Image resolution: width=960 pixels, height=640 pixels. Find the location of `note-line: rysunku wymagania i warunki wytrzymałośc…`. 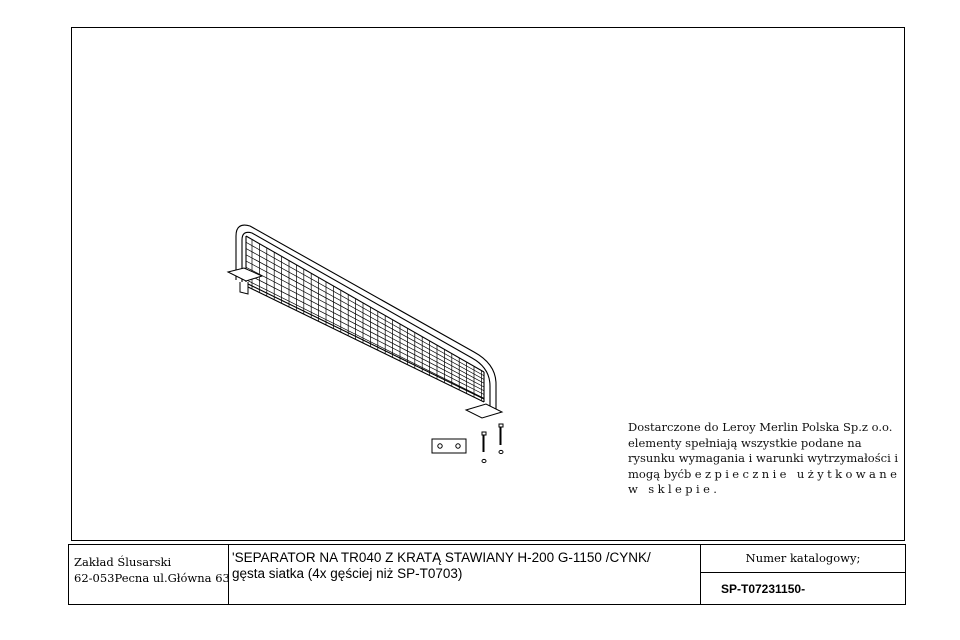

note-line: rysunku wymagania i warunki wytrzymałośc… is located at coordinates (763, 458).